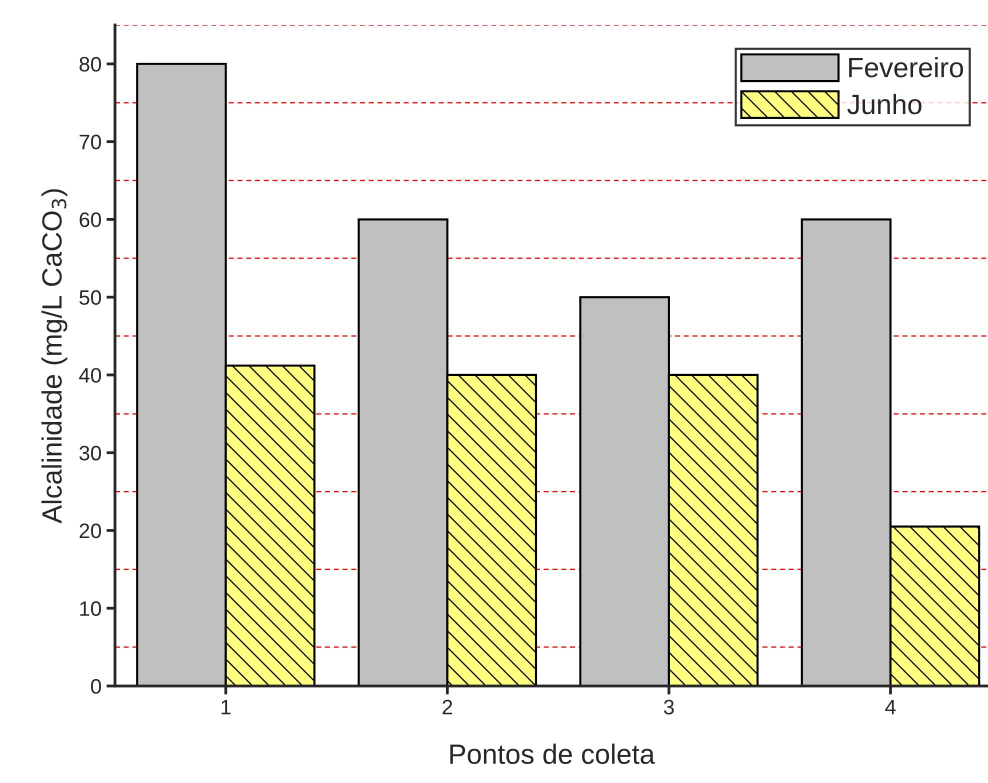  Describe the element at coordinates (669, 707) in the screenshot. I see `x-tick-label: 3` at that location.